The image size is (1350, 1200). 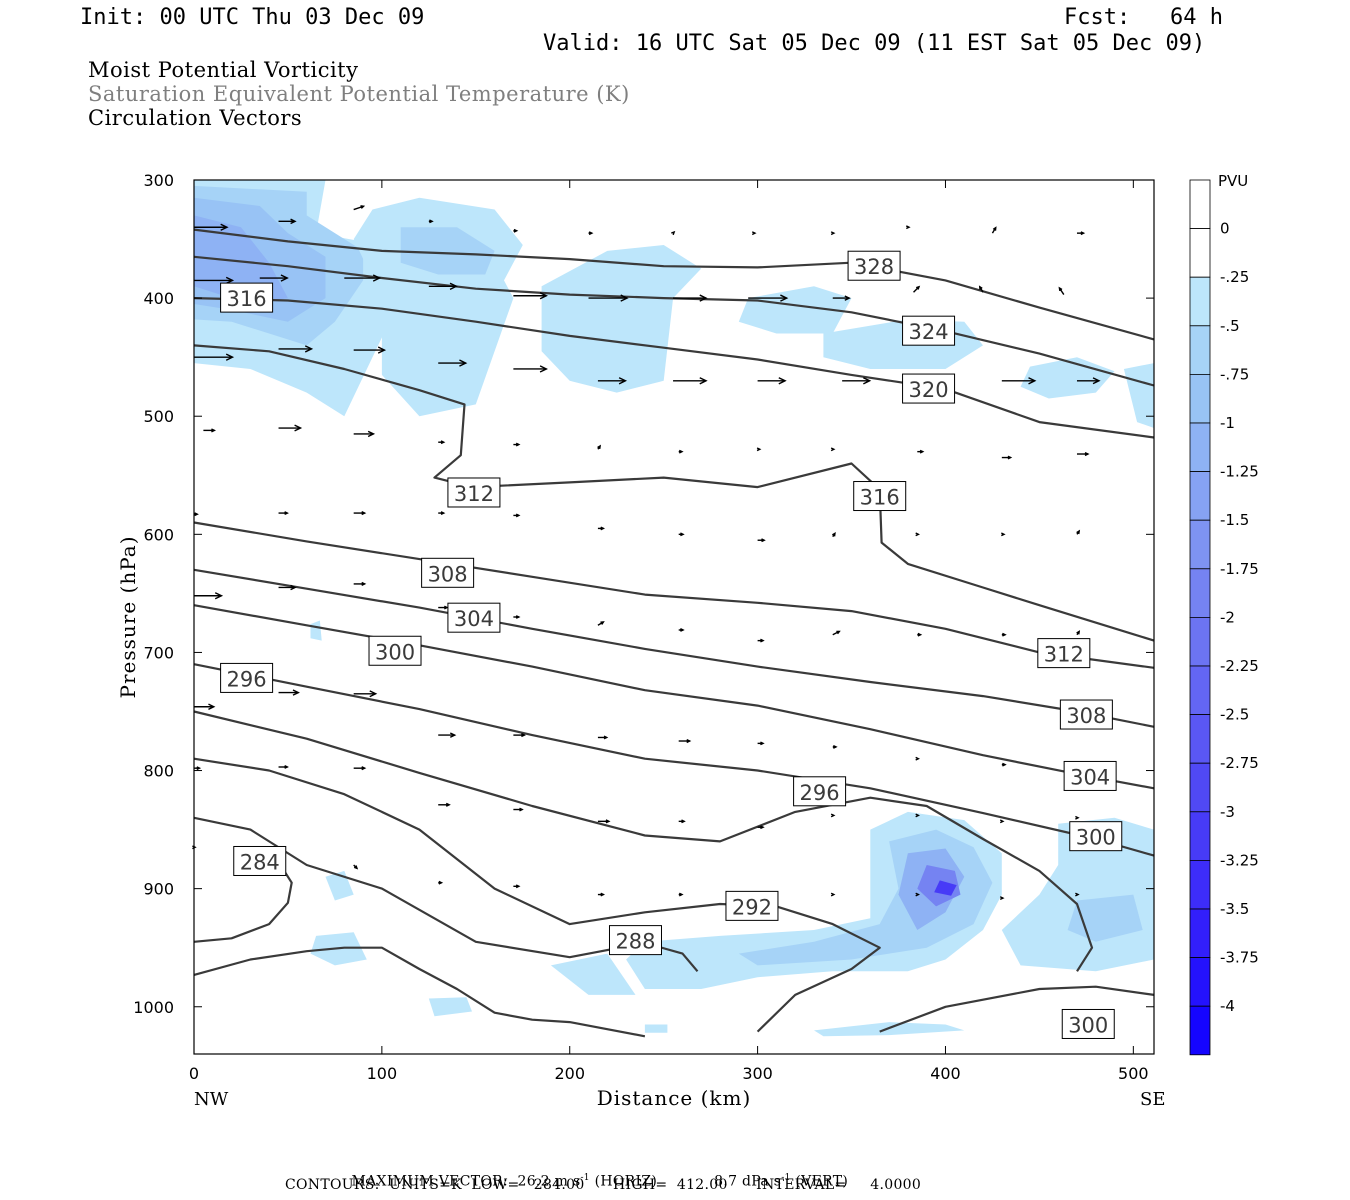 What do you see at coordinates (626, 1181) in the screenshot?
I see `horiz-unit: (HORIZ)` at bounding box center [626, 1181].